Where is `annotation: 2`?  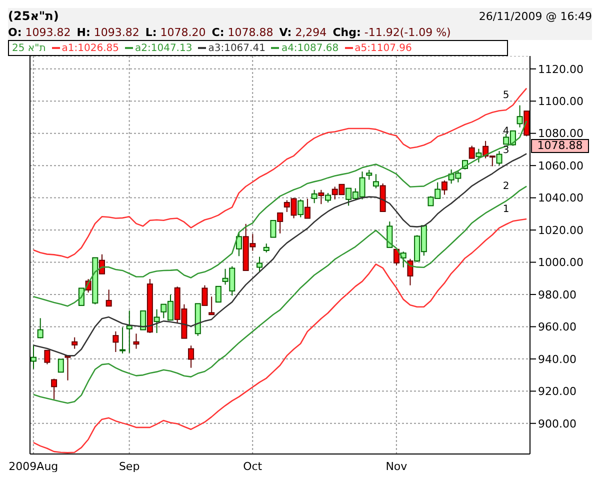
annotation: 2 is located at coordinates (506, 187).